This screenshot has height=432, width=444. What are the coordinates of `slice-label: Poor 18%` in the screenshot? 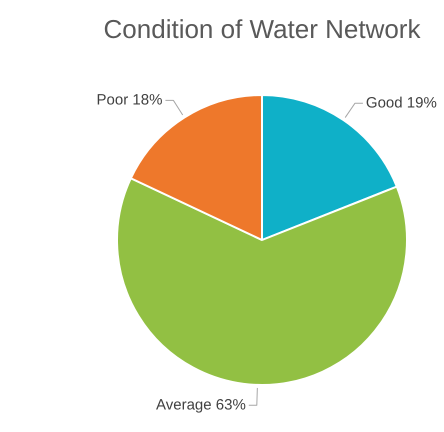 It's located at (129, 100).